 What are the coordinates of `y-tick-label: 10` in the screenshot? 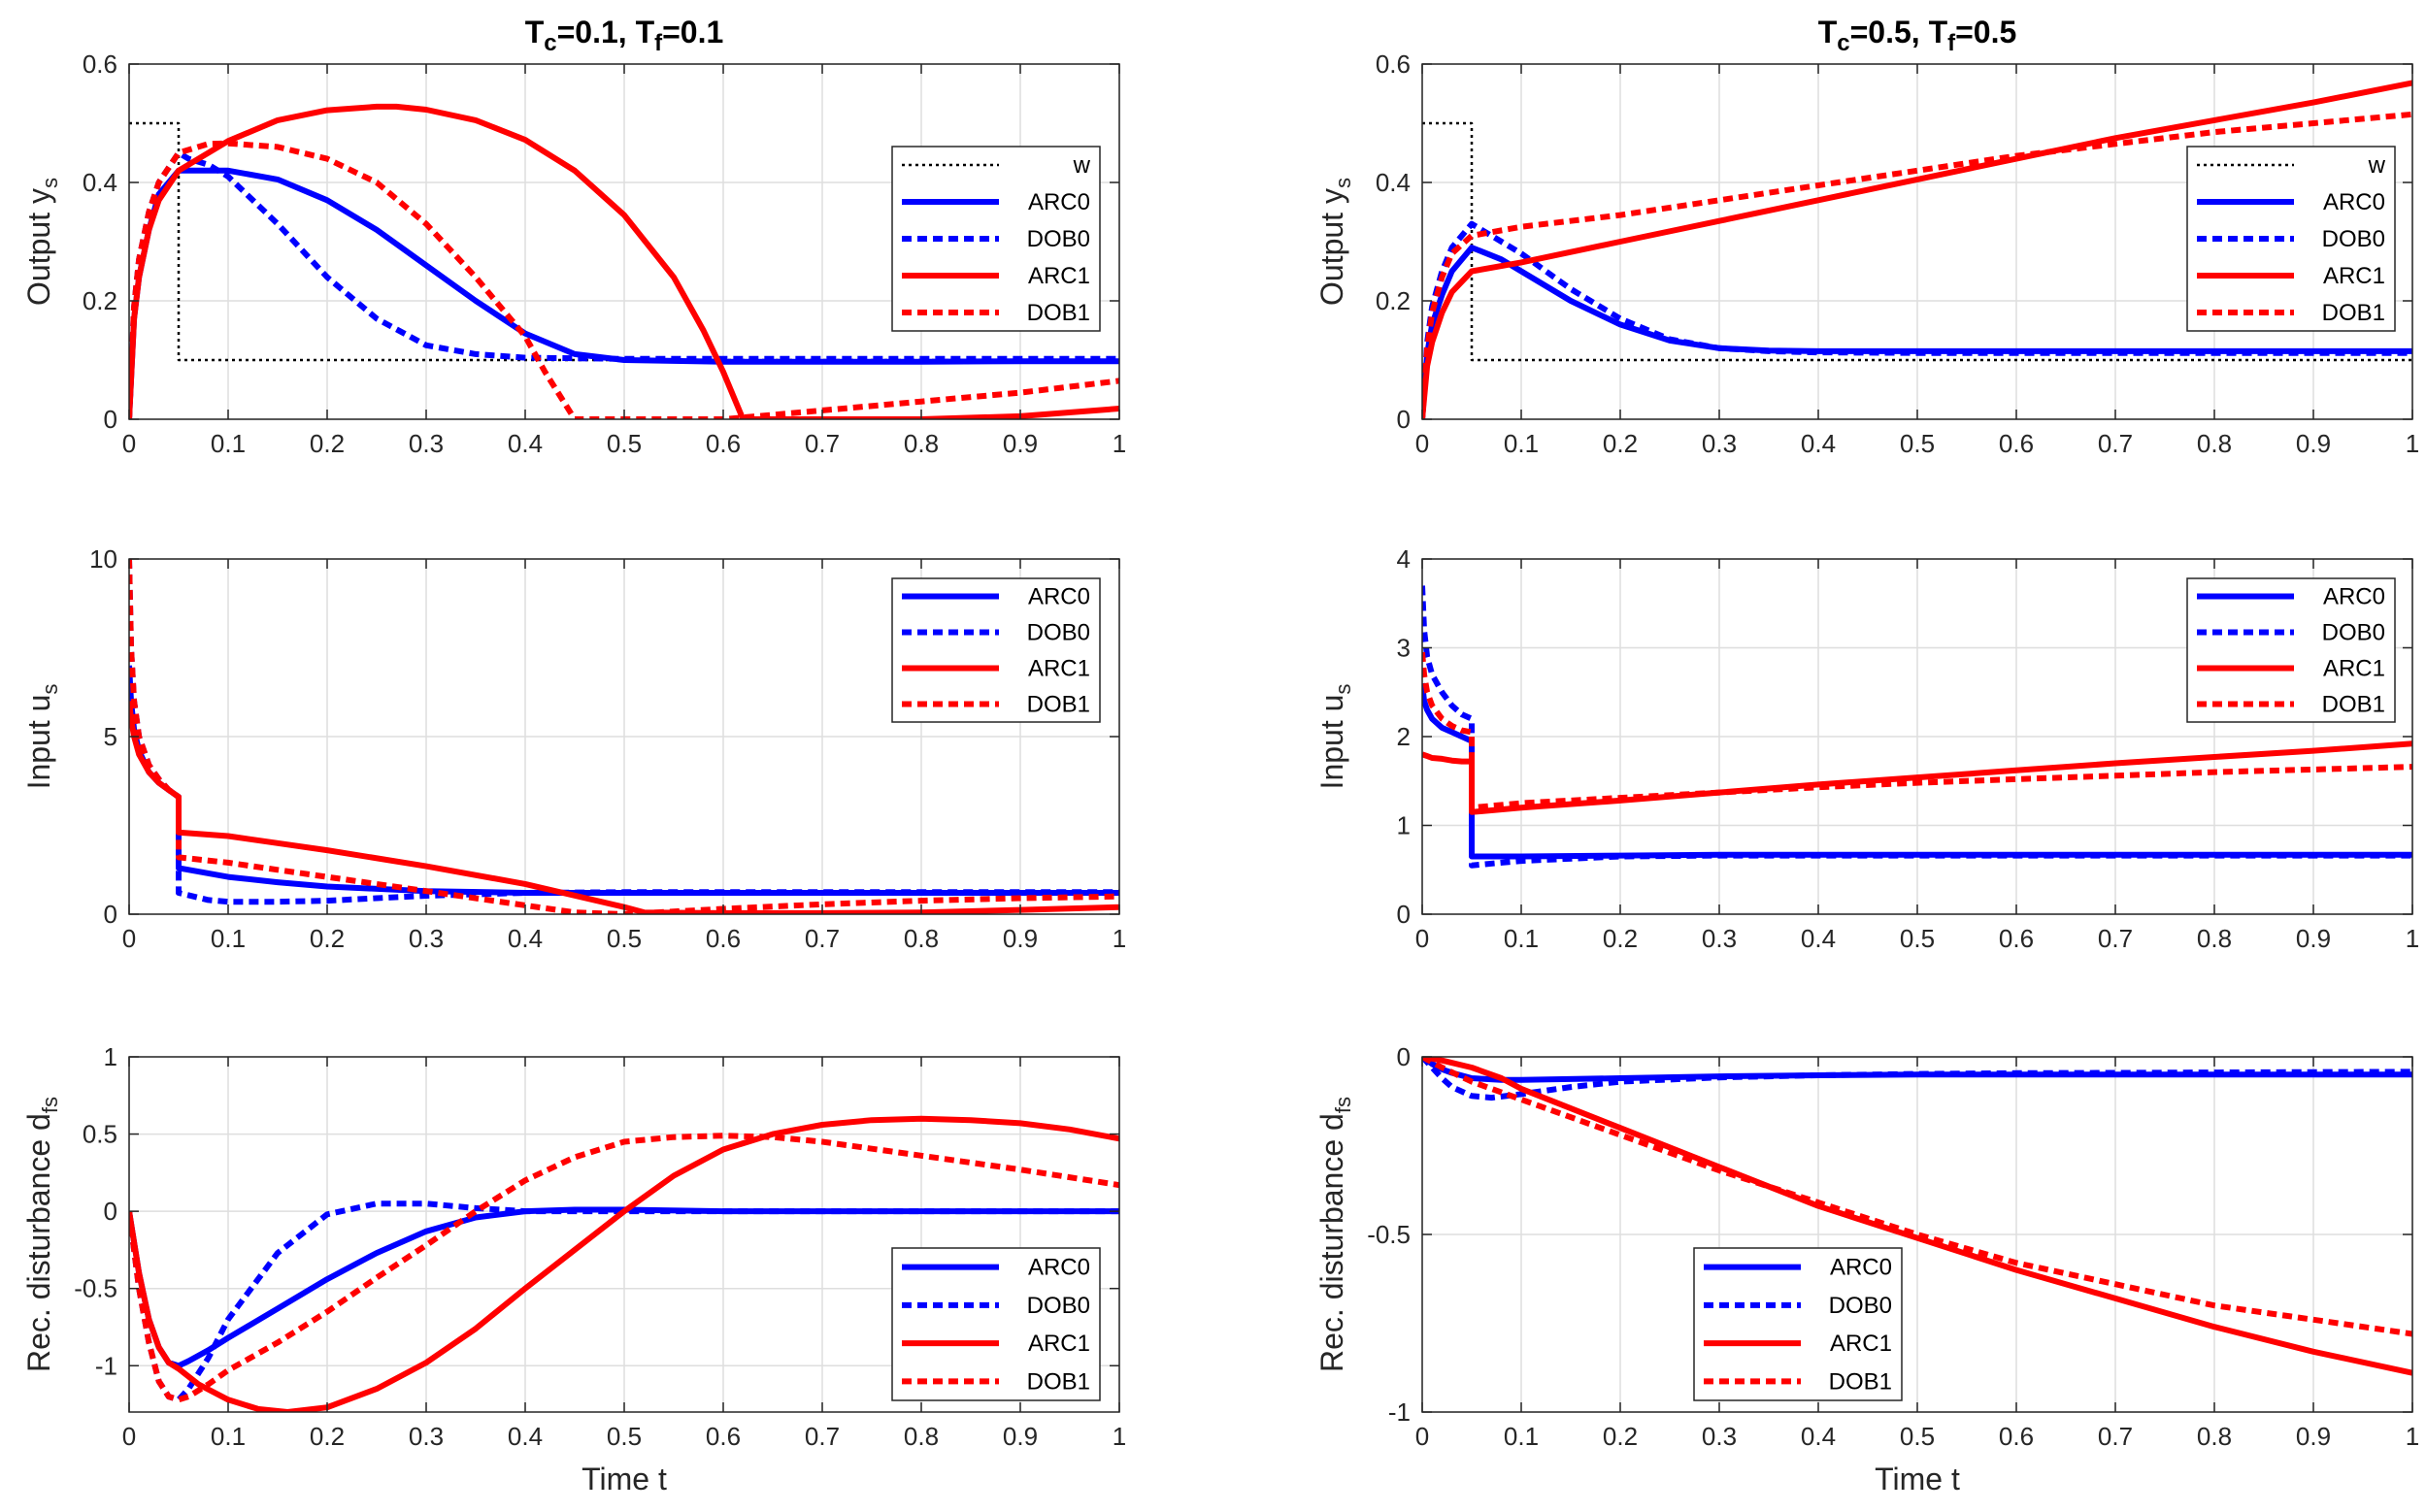 It's located at (103, 559).